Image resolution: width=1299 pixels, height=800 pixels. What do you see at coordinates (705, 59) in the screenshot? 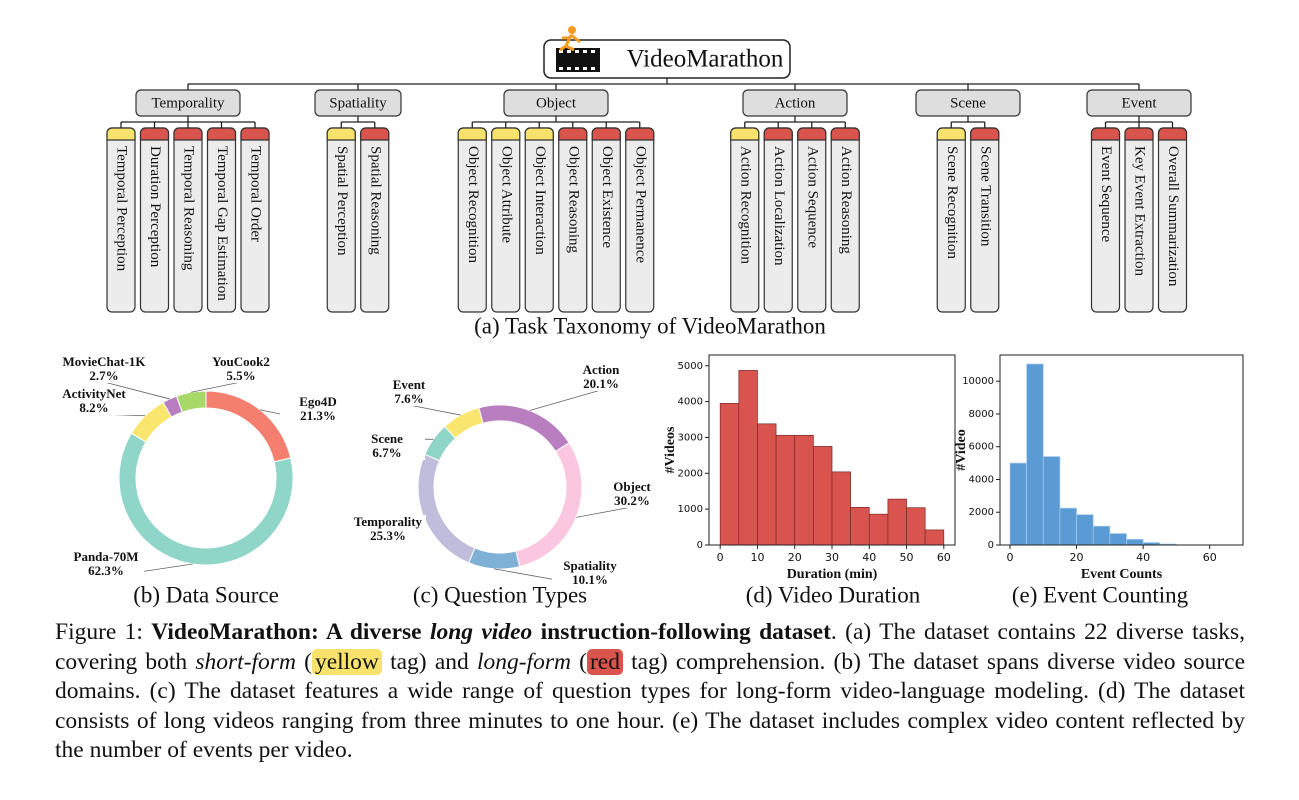
I see `root-label: VideoMarathon` at bounding box center [705, 59].